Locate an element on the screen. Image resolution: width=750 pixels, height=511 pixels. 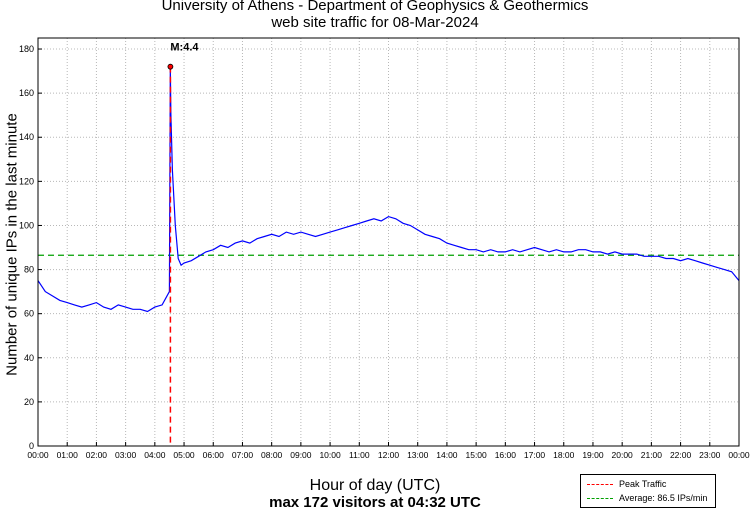
y-tick-label: 120 is located at coordinates (26, 181).